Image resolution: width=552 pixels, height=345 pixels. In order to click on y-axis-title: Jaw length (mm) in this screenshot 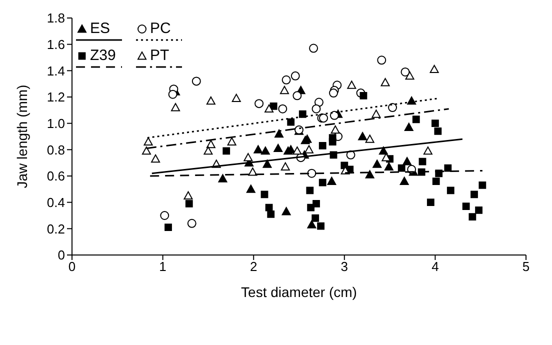, I will do `click(22, 136)`.